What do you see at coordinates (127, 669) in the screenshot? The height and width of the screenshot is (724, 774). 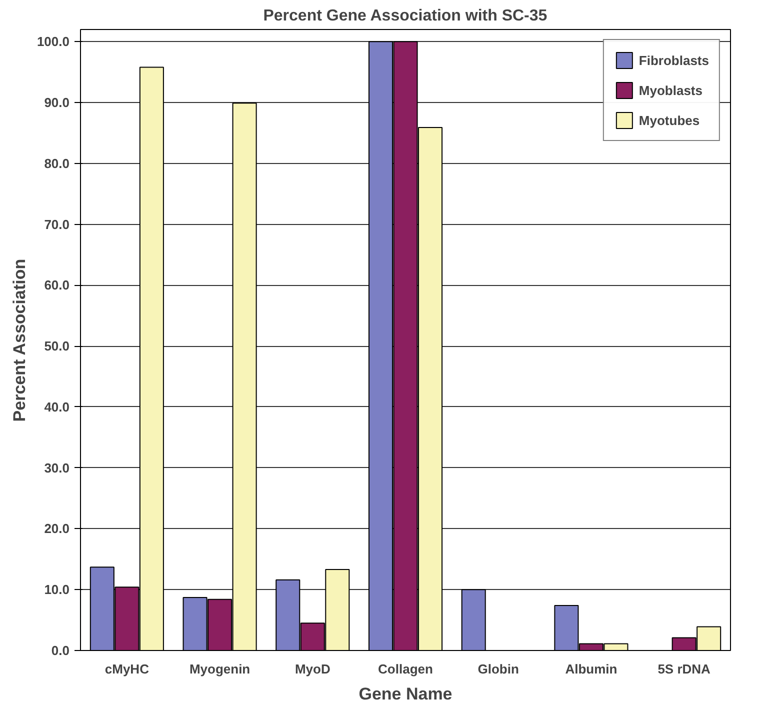 I see `x-tick-label: cMyHC` at bounding box center [127, 669].